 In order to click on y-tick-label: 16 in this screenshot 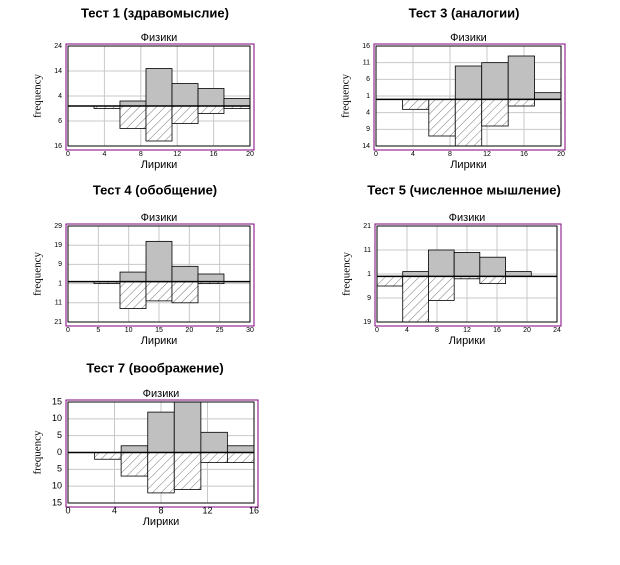, I will do `click(58, 146)`.